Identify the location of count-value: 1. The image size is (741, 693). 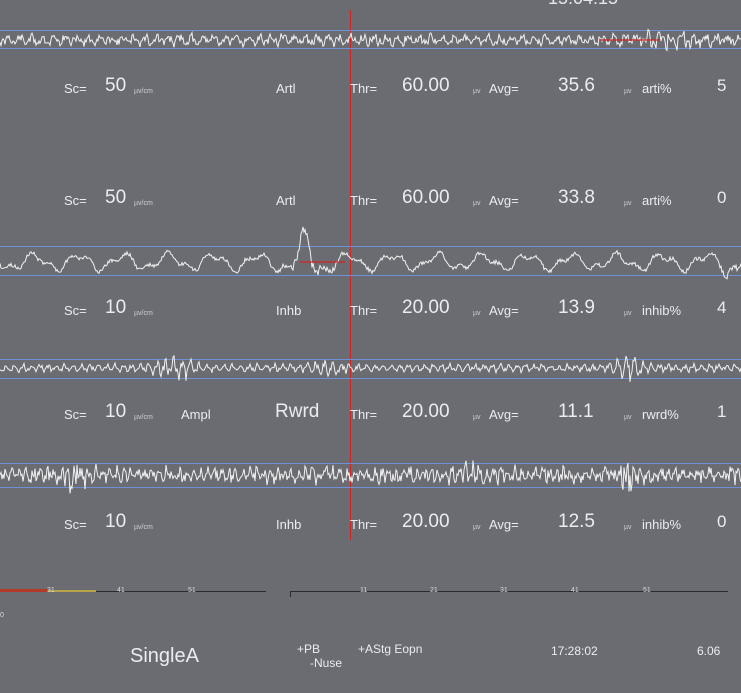
(722, 411).